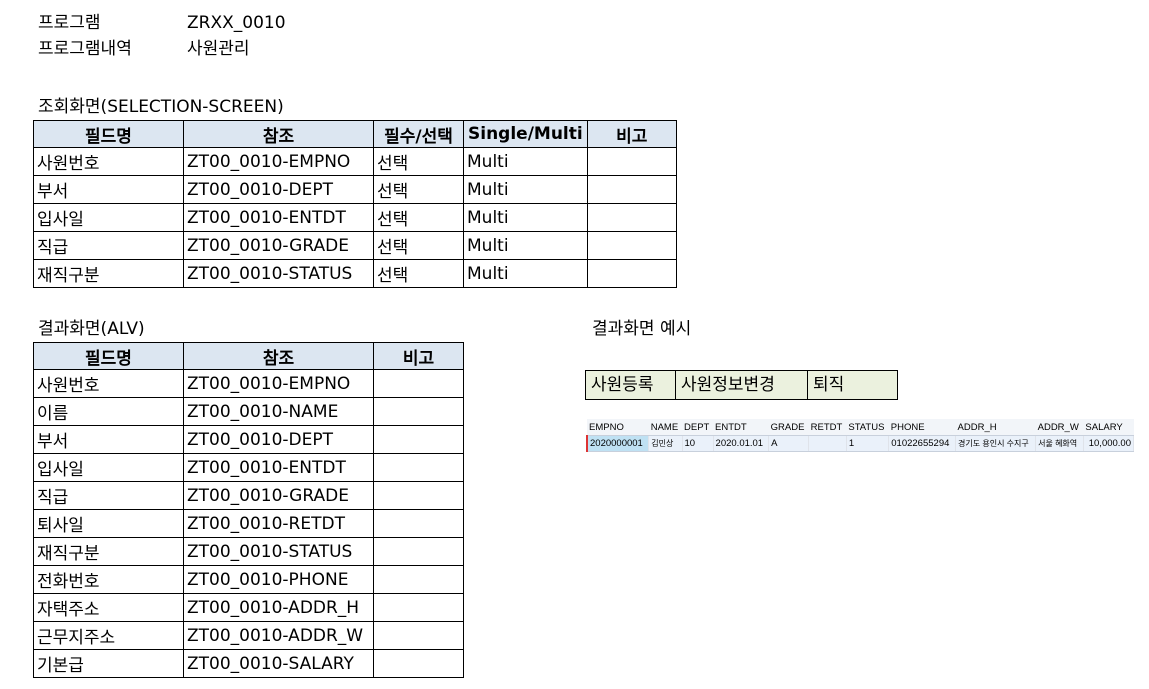 The image size is (1149, 689). What do you see at coordinates (852, 385) in the screenshot?
I see `retire-button: 퇴직` at bounding box center [852, 385].